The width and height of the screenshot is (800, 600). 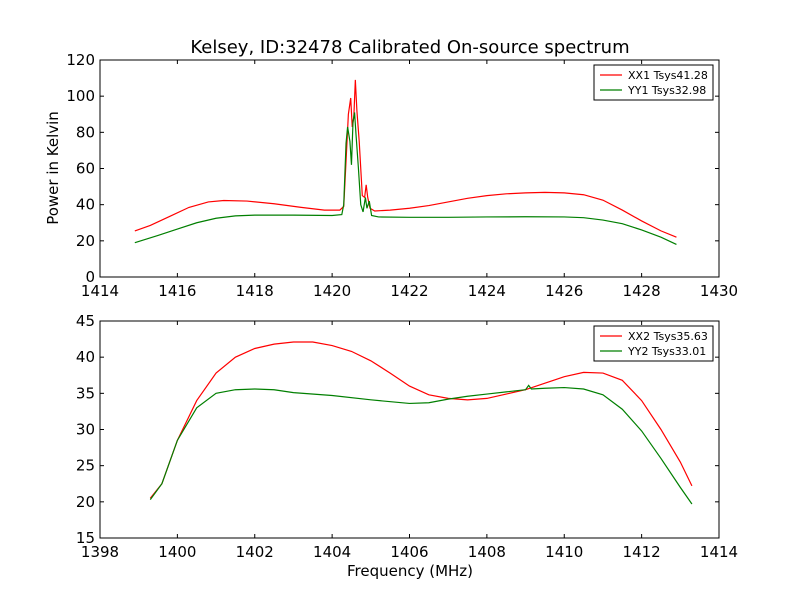 I want to click on bottom-legend-label-1: XX2 Tsys35.63, so click(x=668, y=336).